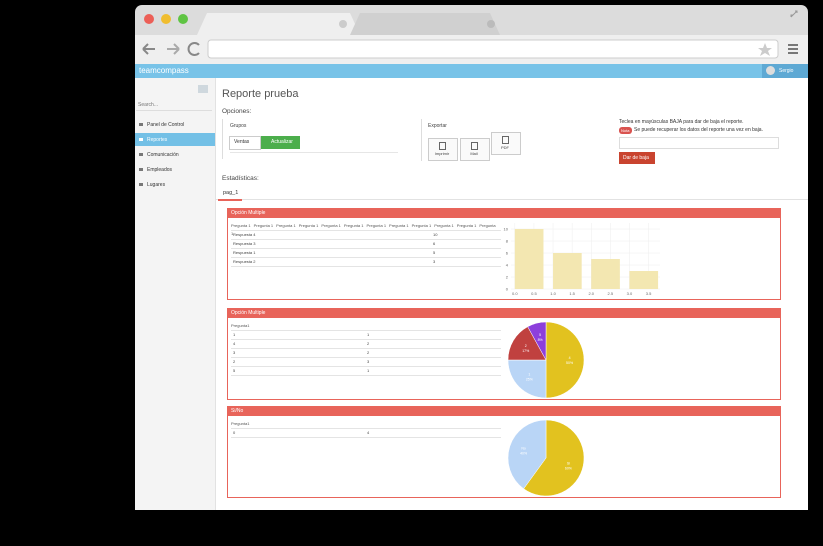  What do you see at coordinates (625, 130) in the screenshot?
I see `note-badge` at bounding box center [625, 130].